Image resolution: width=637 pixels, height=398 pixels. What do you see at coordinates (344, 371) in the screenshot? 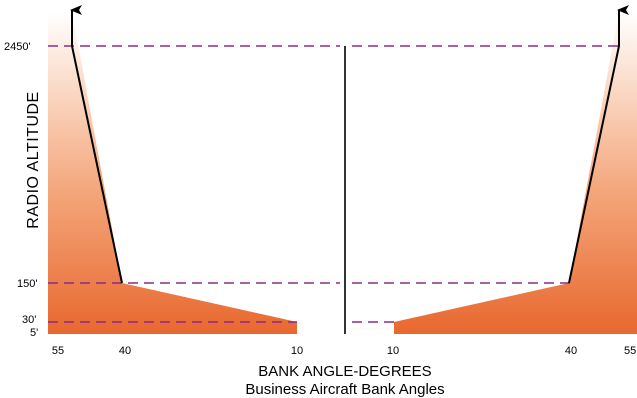
I see `x-axis-title: BANK ANGLE-DEGREES` at bounding box center [344, 371].